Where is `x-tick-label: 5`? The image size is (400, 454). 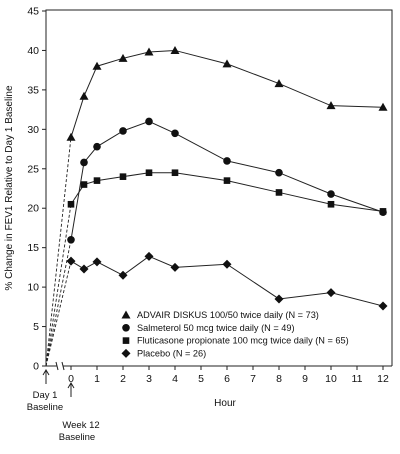 x-tick-label: 5 is located at coordinates (201, 379).